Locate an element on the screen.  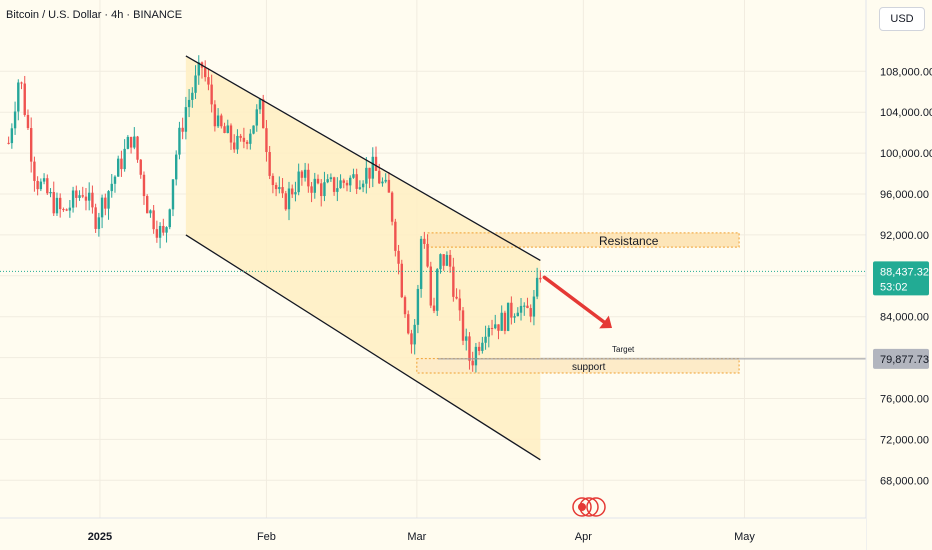
y-tick-label: 84,000.00 is located at coordinates (904, 318).